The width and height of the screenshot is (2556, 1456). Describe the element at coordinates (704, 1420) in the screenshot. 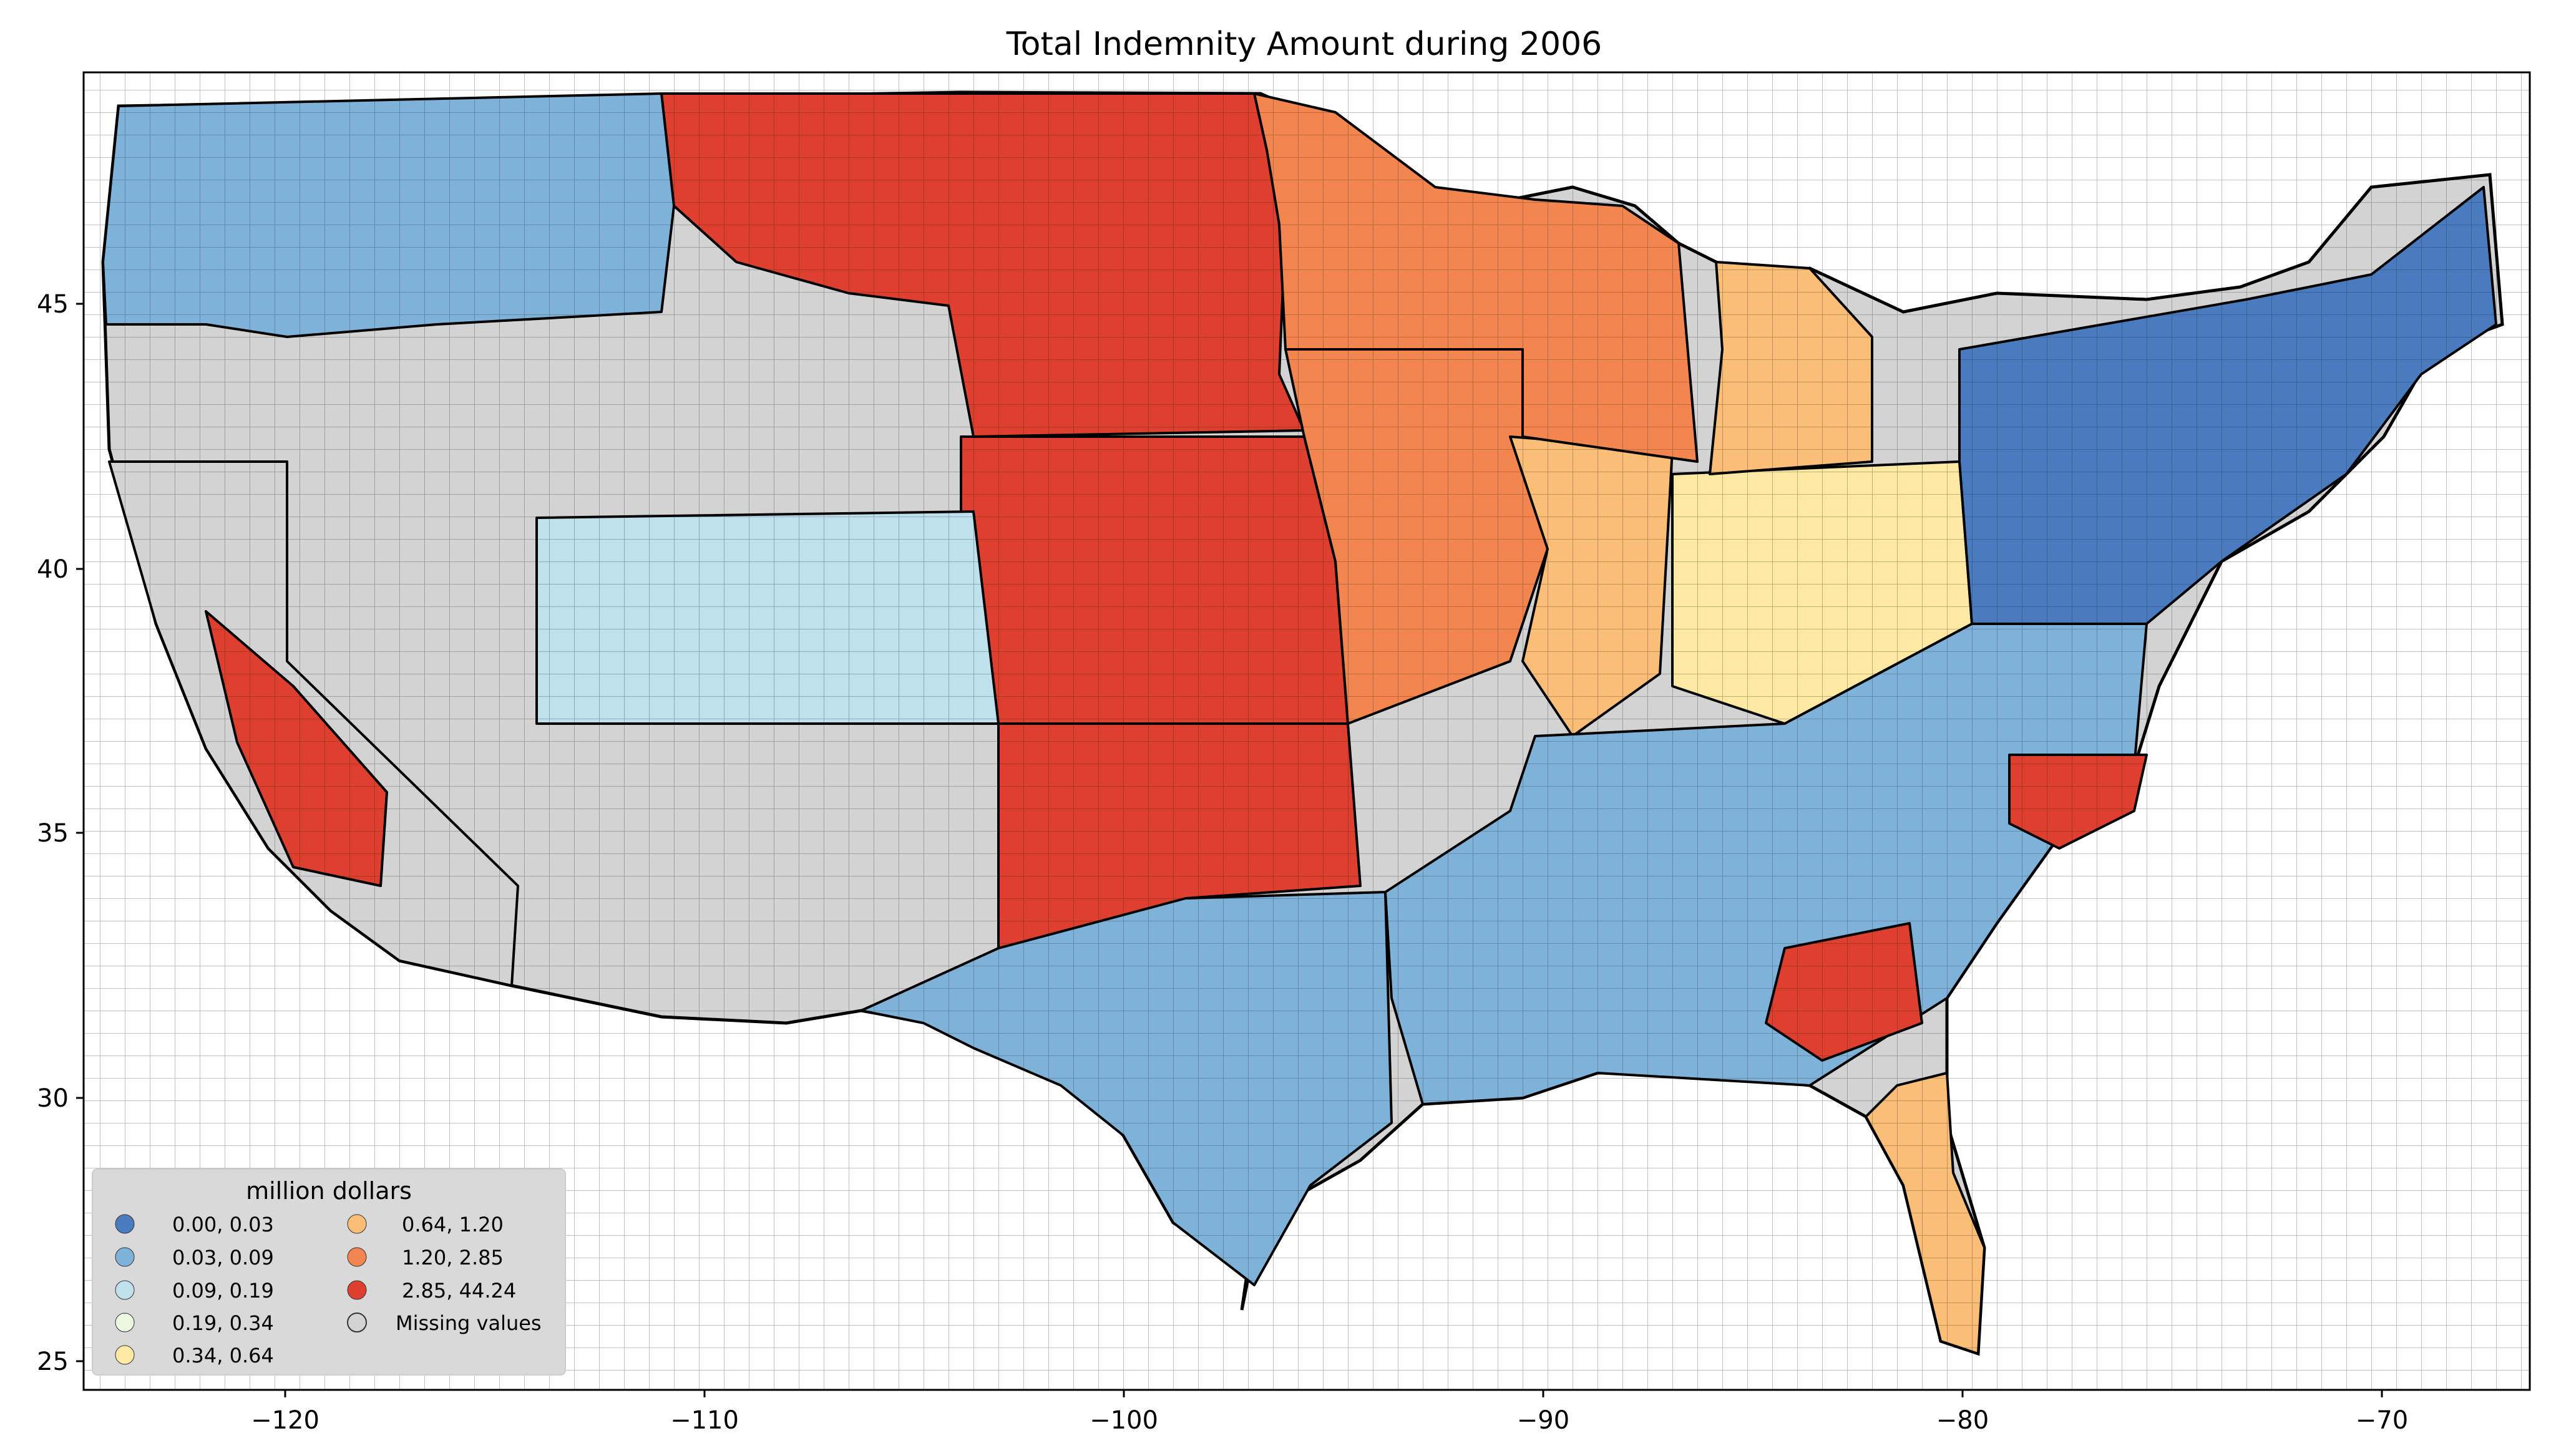

I see `x-tick-label: −110` at that location.